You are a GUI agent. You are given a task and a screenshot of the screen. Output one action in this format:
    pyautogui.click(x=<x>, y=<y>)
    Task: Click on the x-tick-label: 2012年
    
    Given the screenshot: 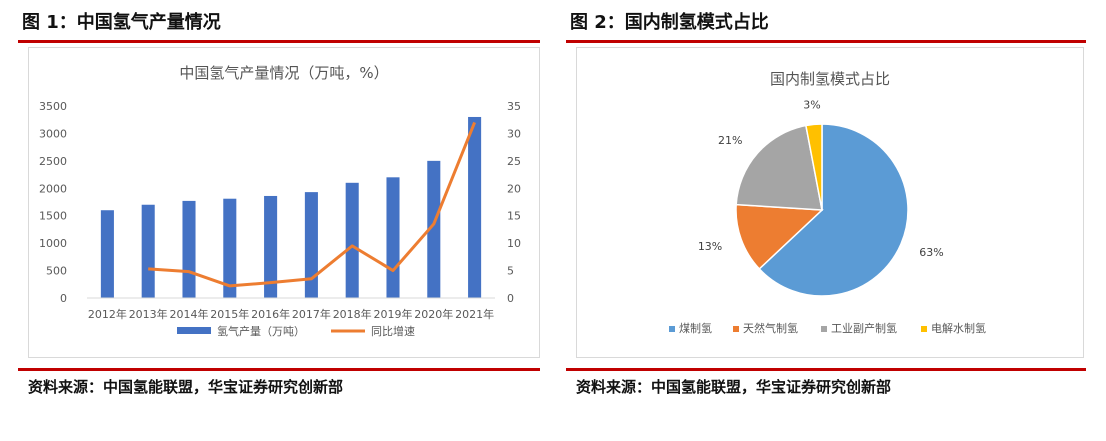 What is the action you would take?
    pyautogui.click(x=107, y=314)
    